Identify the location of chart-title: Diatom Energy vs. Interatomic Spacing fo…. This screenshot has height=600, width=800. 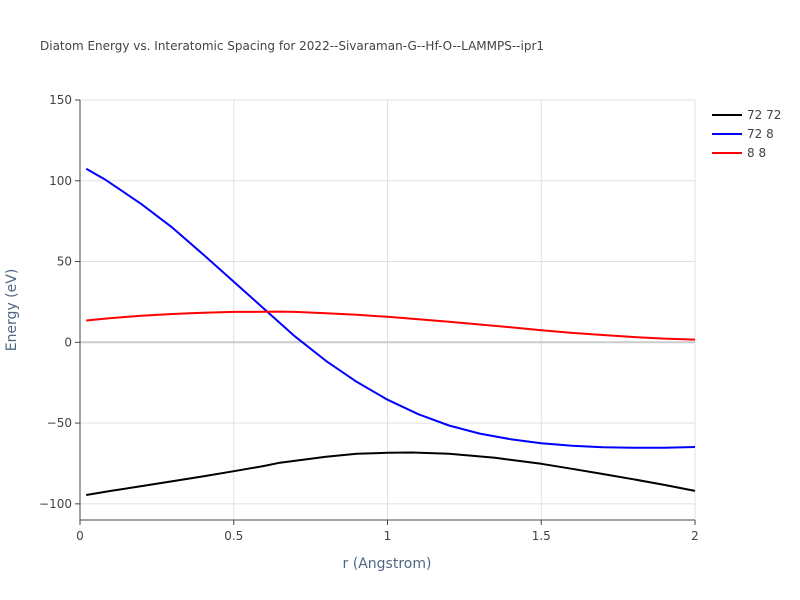
(292, 46).